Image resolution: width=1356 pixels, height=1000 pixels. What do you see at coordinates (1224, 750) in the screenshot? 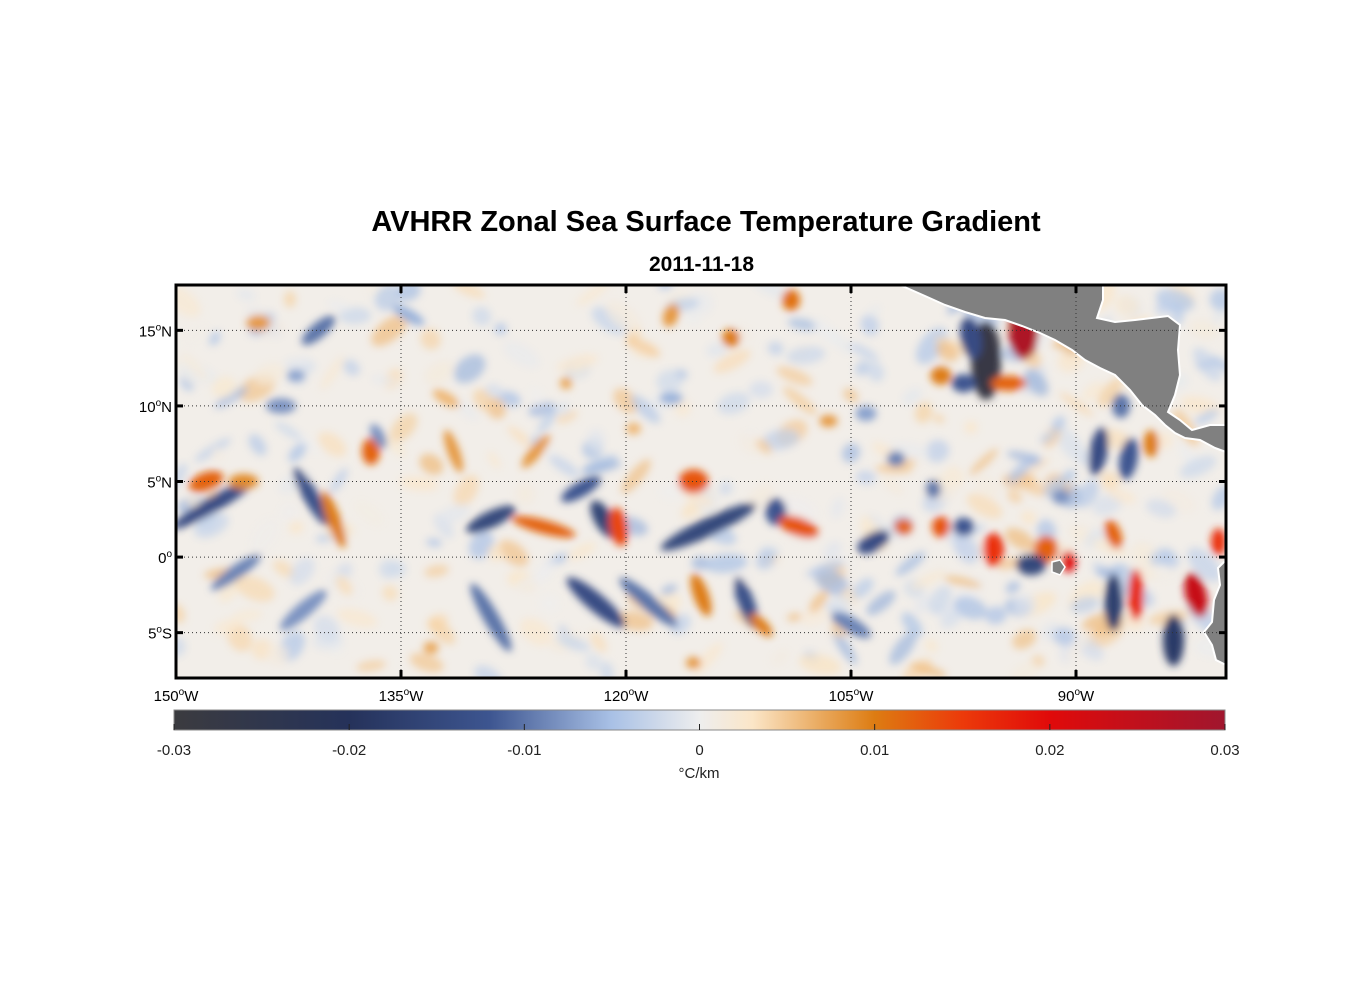
I see `colorbar-tick-label: 0.03` at bounding box center [1224, 750].